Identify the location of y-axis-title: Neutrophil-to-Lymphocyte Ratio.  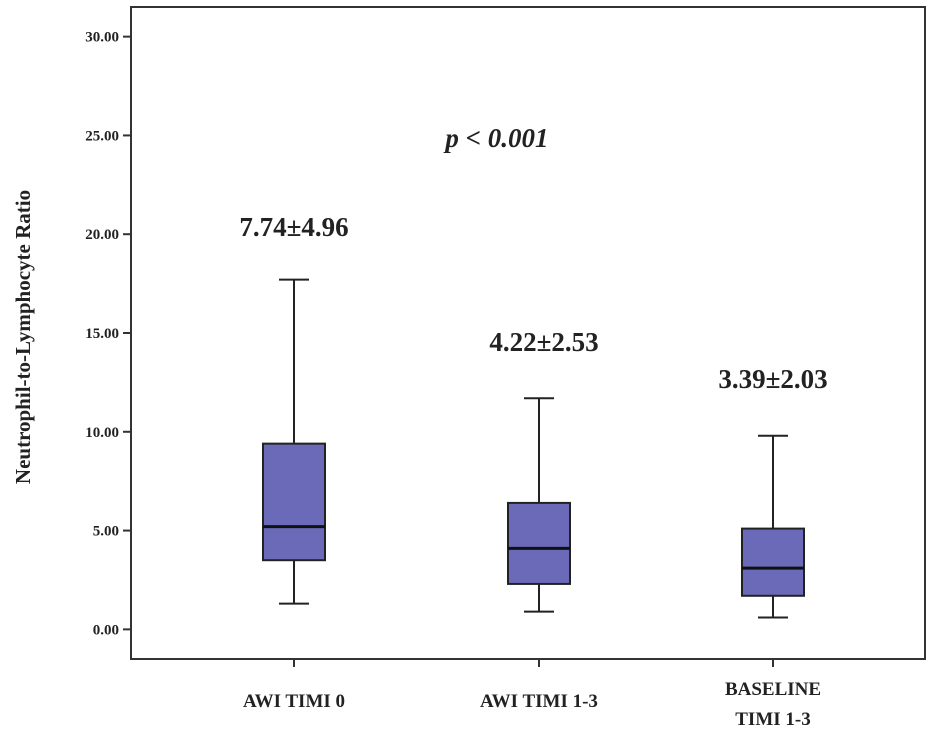
(23, 337).